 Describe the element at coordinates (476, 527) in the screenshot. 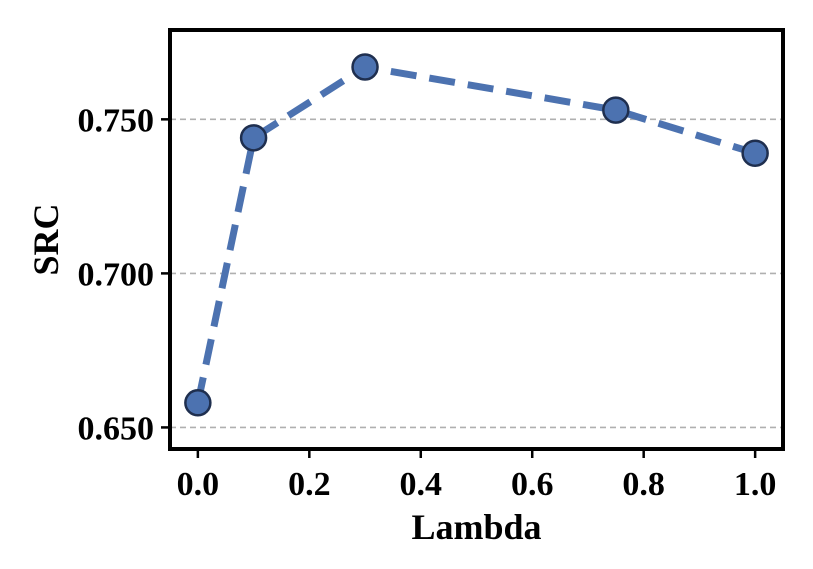

I see `x-axis-title: Lambda` at that location.